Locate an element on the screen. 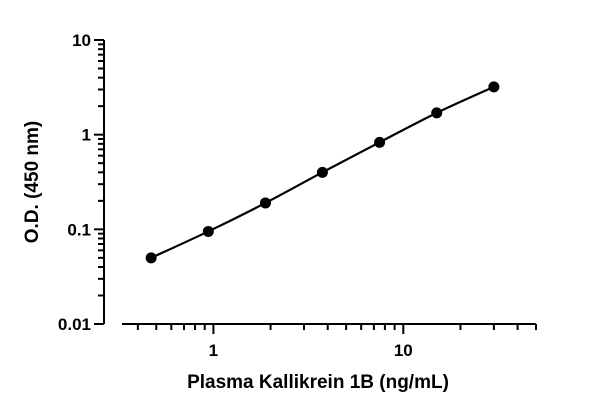 This screenshot has width=600, height=413. y-tick-label: 0.1 is located at coordinates (79, 229).